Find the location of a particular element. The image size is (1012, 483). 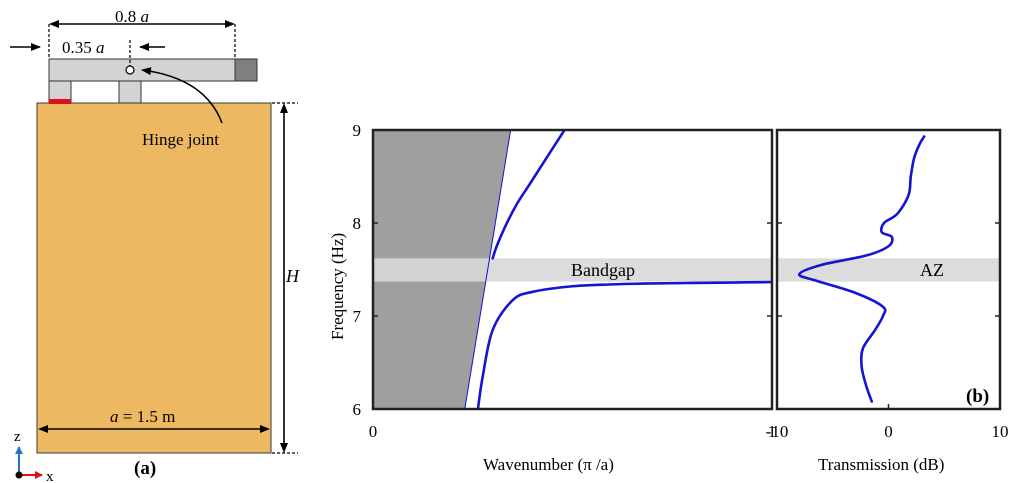

y-tick-label: 7 is located at coordinates (357, 316).